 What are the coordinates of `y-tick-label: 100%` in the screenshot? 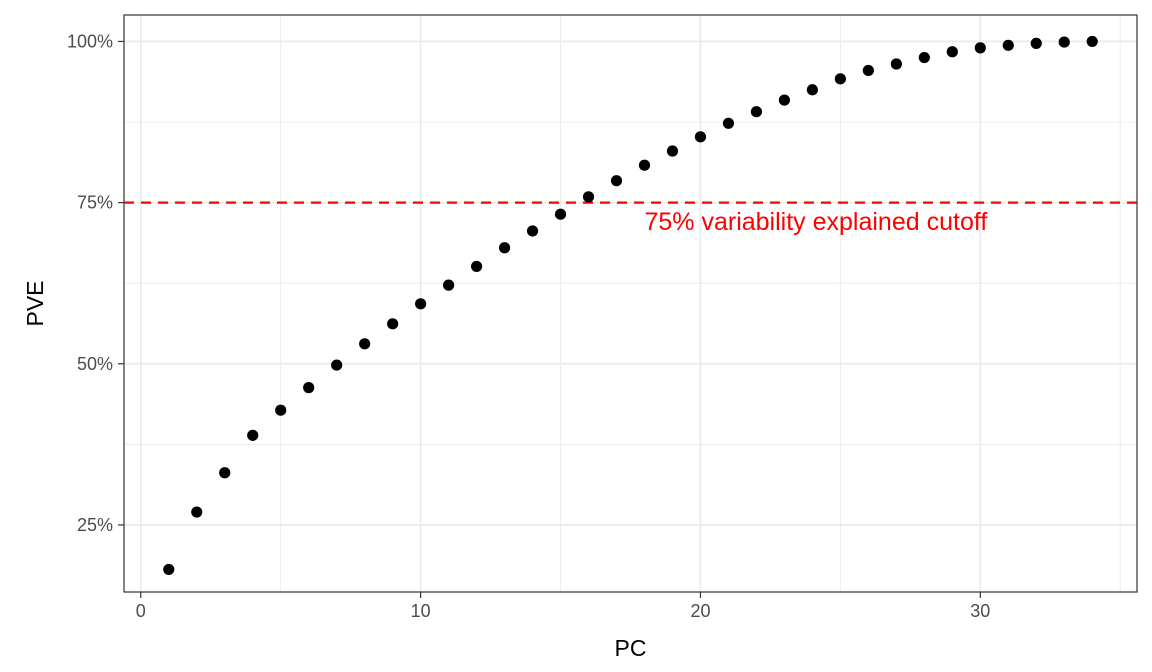 It's located at (90, 41).